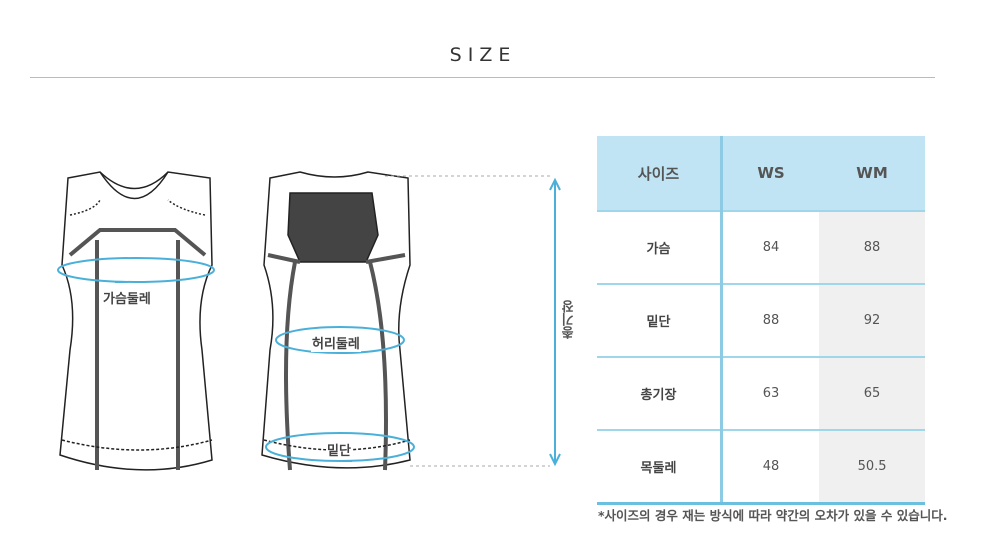 The image size is (1000, 543). I want to click on divider, so click(482, 77).